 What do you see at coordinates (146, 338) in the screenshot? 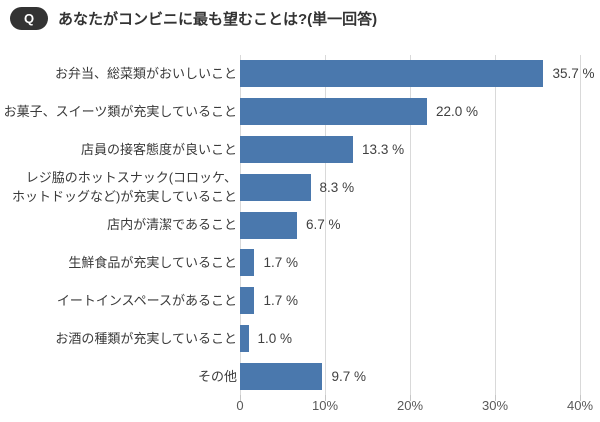
I see `category-label: お酒の種類が充実していること` at bounding box center [146, 338].